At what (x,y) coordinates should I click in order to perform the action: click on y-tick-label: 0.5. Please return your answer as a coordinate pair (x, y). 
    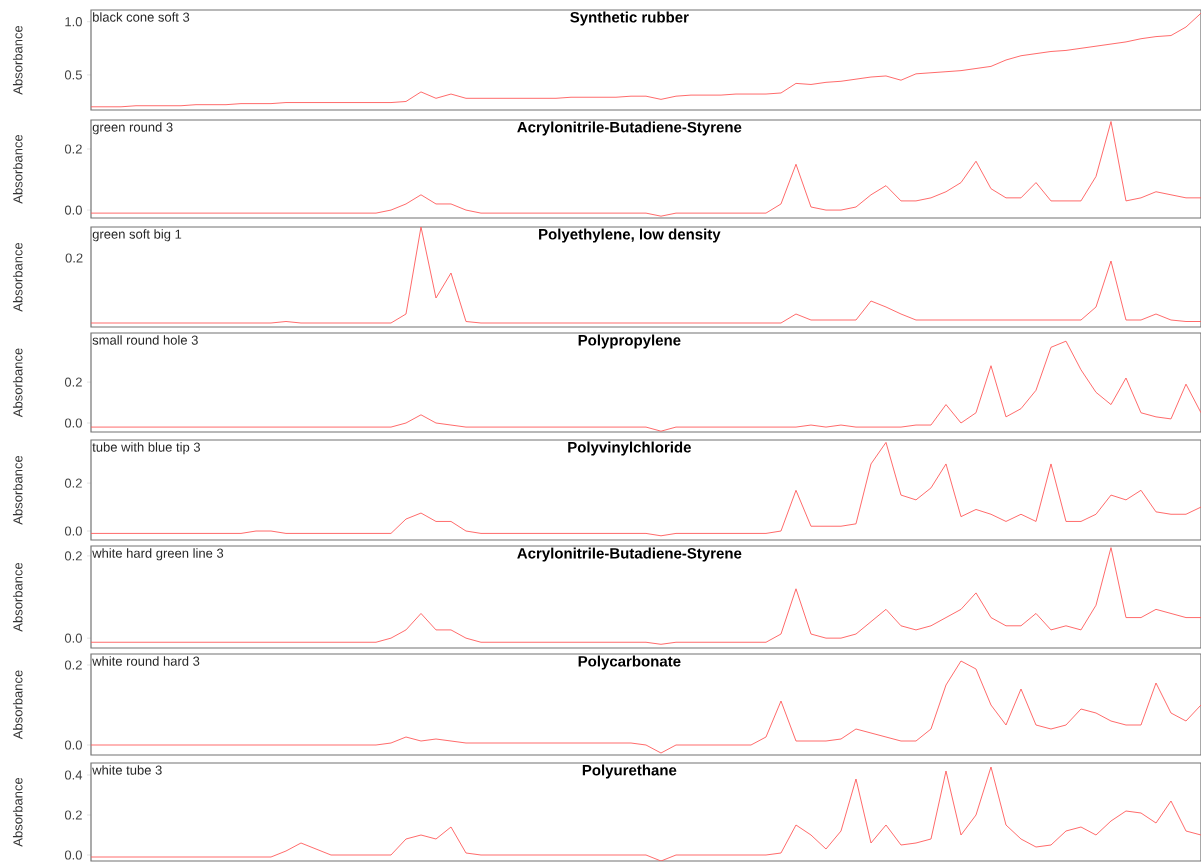
    Looking at the image, I should click on (73, 75).